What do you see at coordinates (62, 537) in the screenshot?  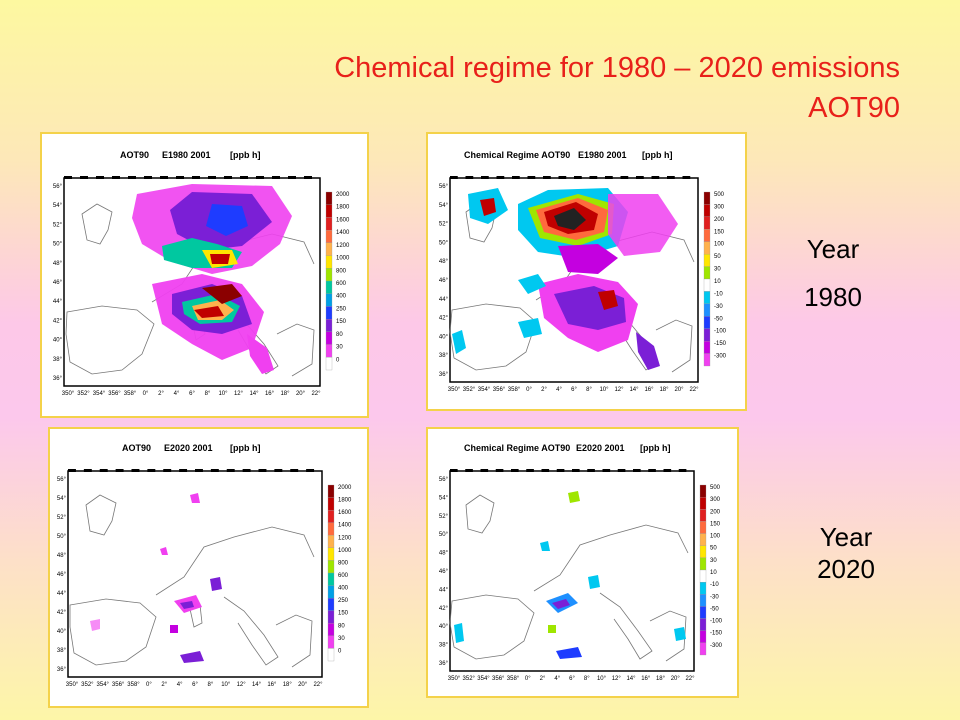 I see `lat-tick-label: 50°` at bounding box center [62, 537].